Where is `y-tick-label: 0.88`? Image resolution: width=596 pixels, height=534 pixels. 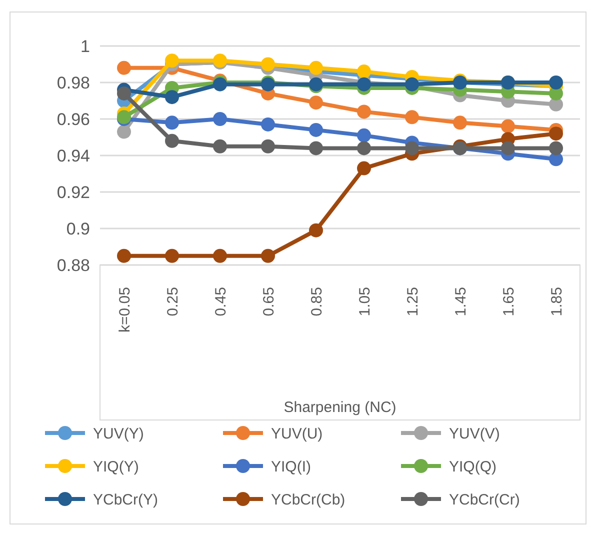 y-tick-label: 0.88 is located at coordinates (73, 265).